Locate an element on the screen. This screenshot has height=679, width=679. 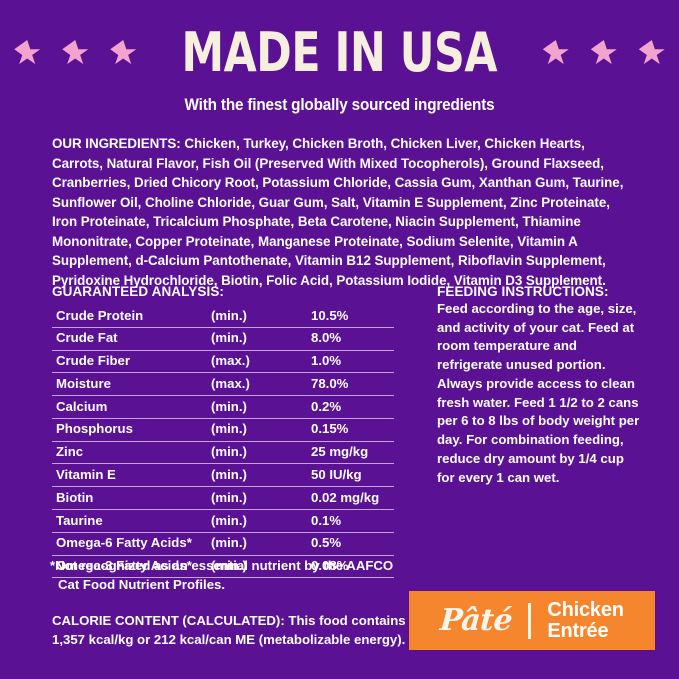
nutrient-value: 1.0% is located at coordinates (352, 362).